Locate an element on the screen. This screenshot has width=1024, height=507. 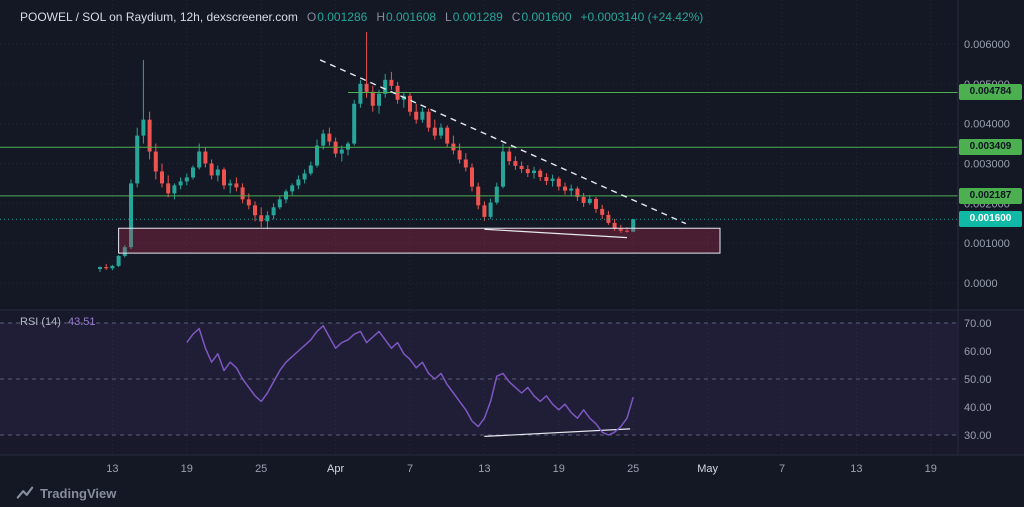
rsi-indicator-label: RSI (14) is located at coordinates (40, 322).